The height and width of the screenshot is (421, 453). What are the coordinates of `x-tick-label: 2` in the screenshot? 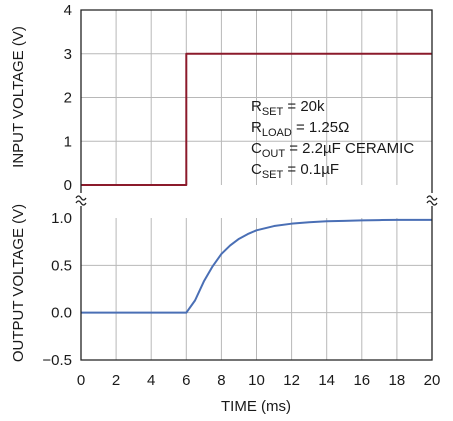 It's located at (116, 380).